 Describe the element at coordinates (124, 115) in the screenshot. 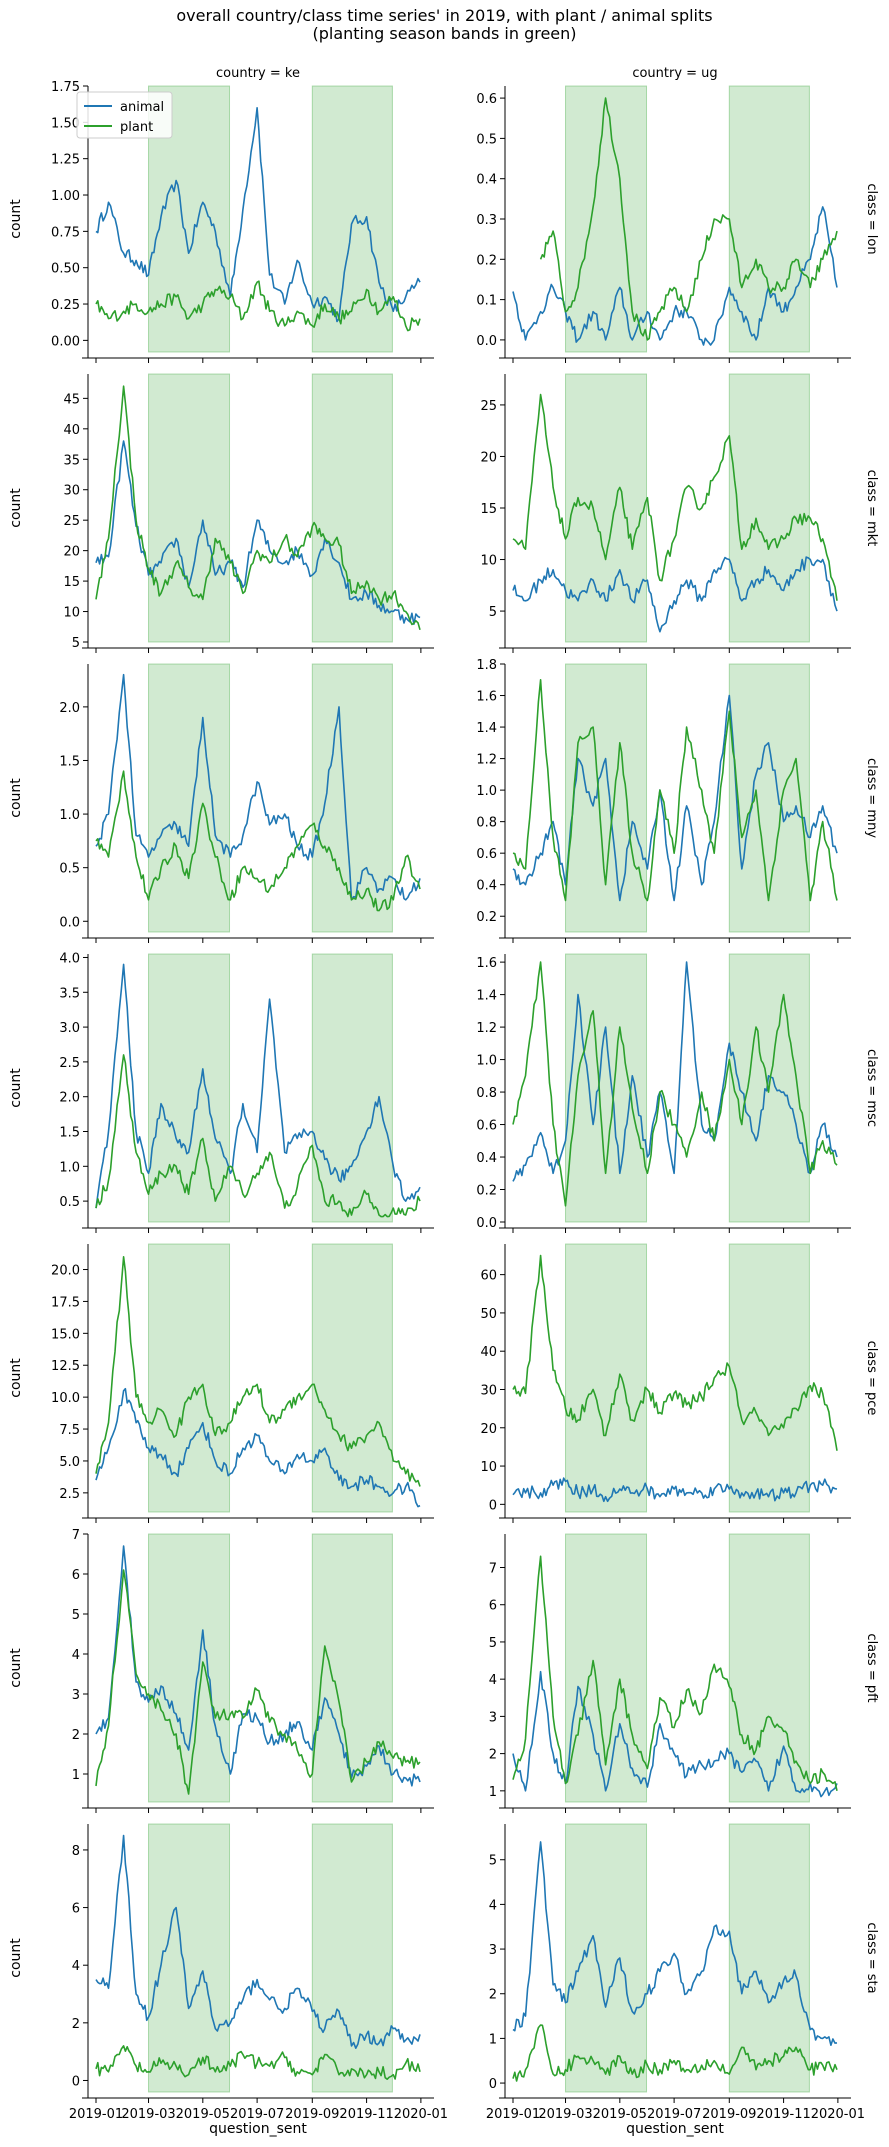

I see `legend: animal plant` at that location.